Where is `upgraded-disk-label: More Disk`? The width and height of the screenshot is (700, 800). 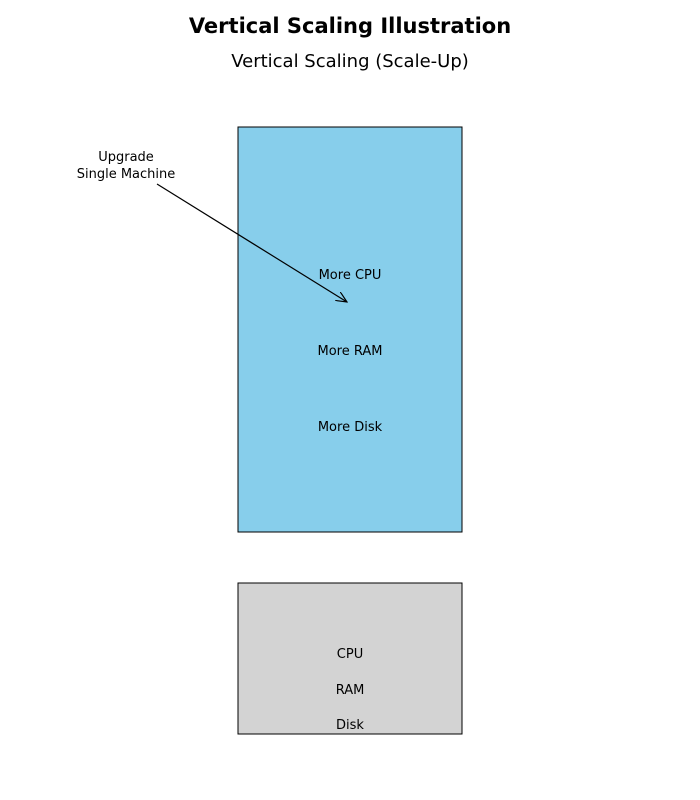 upgraded-disk-label: More Disk is located at coordinates (350, 427).